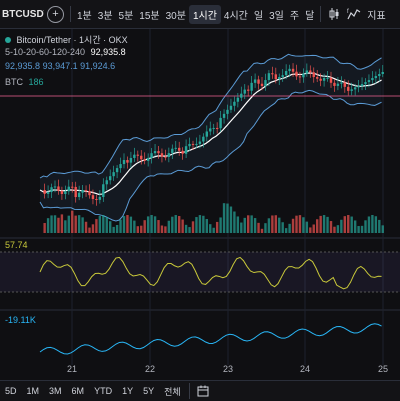  Describe the element at coordinates (203, 391) in the screenshot. I see `calendar-icon` at that location.